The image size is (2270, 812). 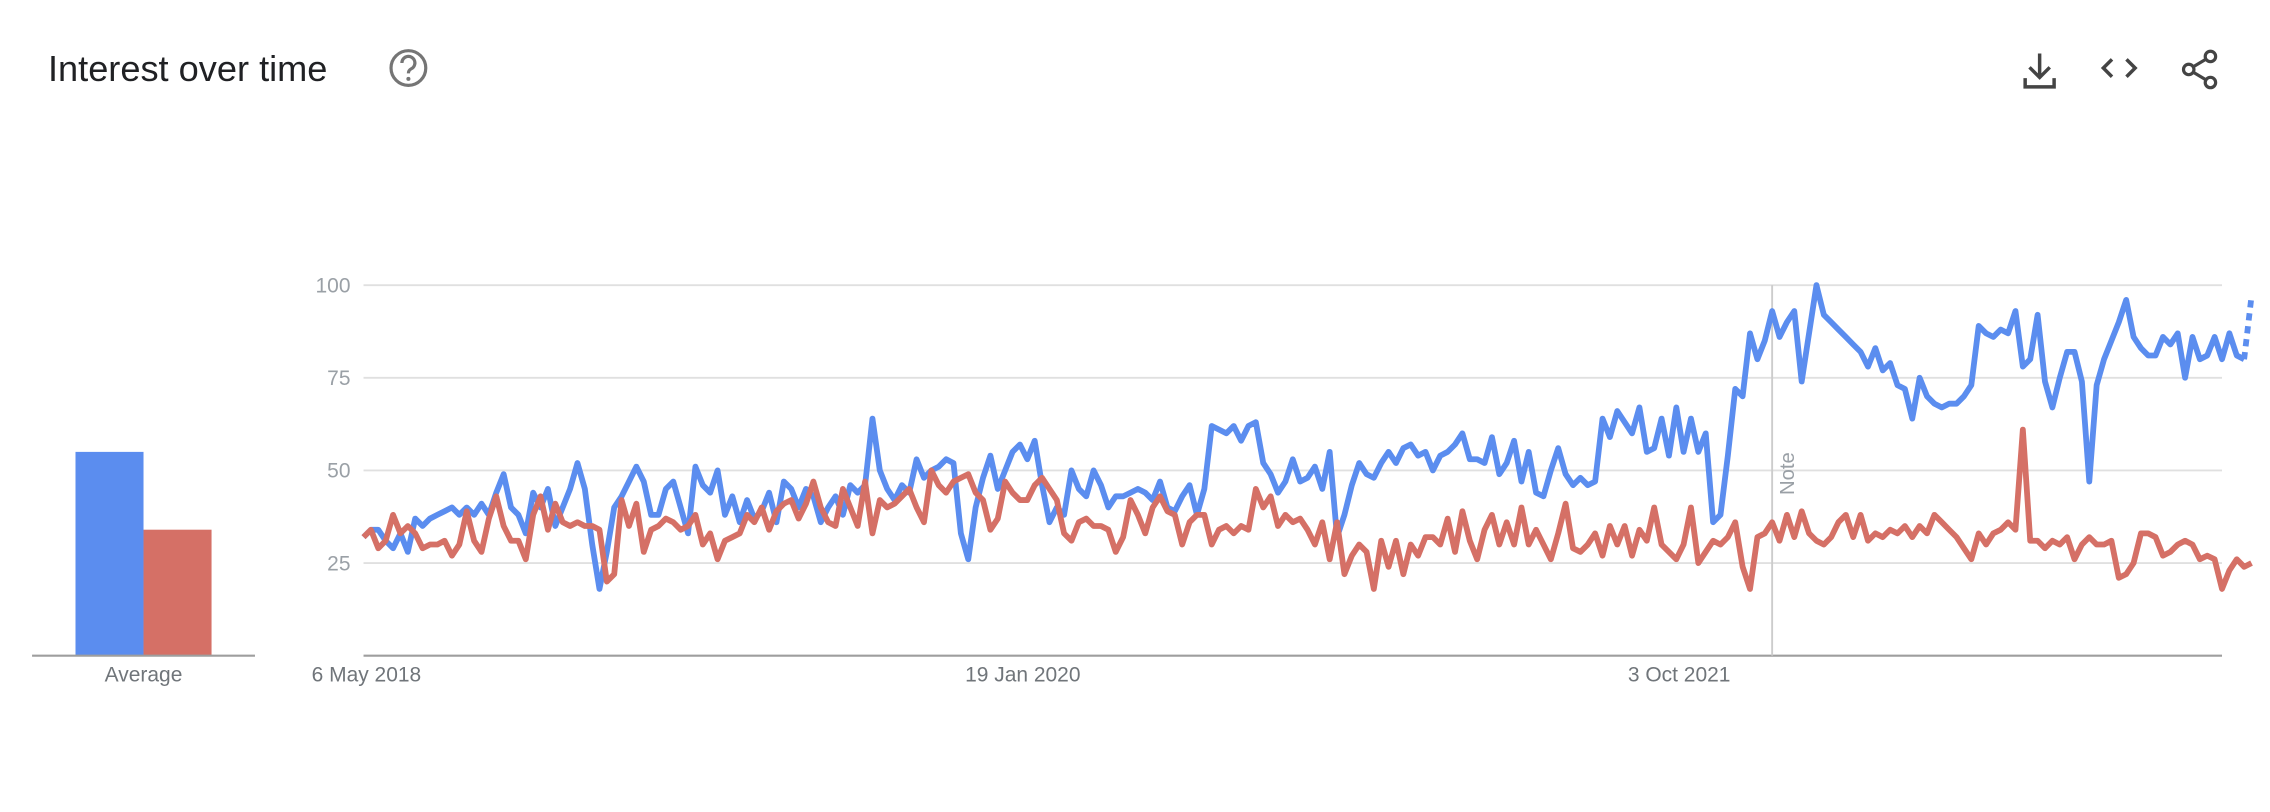 What do you see at coordinates (338, 563) in the screenshot?
I see `y-tick-label: 25` at bounding box center [338, 563].